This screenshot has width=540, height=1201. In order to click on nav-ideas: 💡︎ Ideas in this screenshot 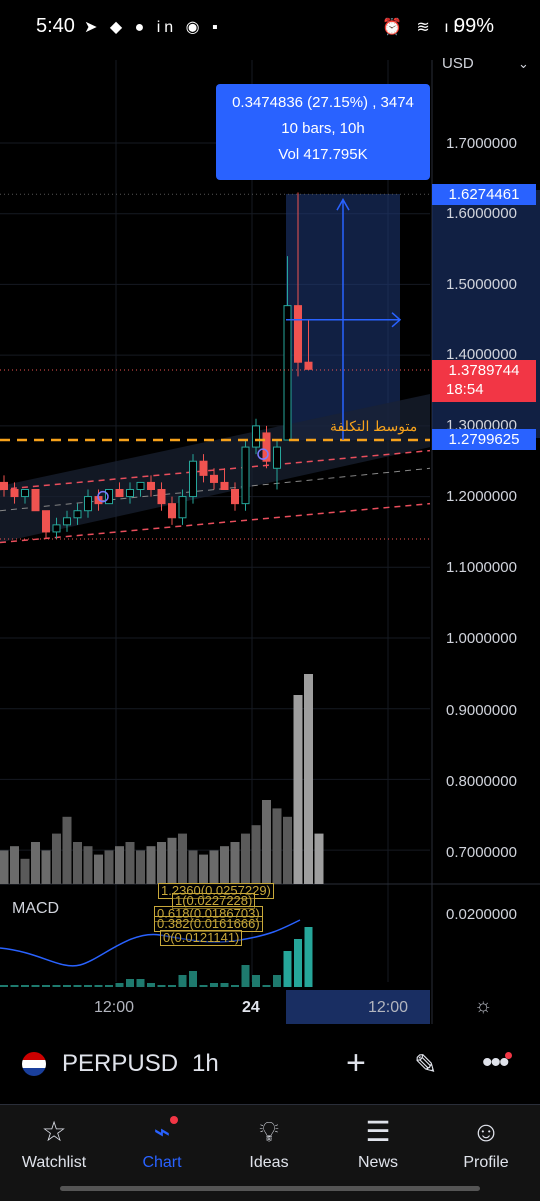, I will do `click(269, 1141)`.